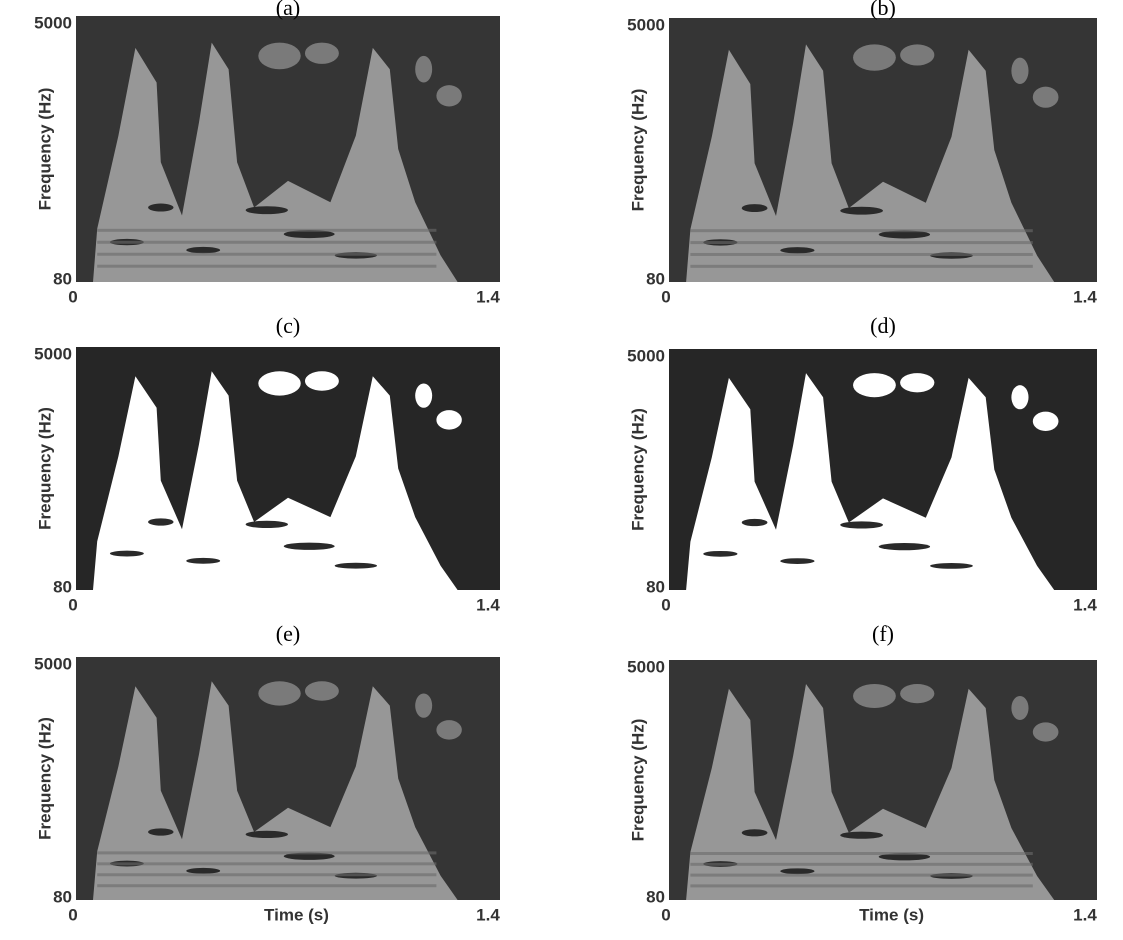  What do you see at coordinates (267, 772) in the screenshot?
I see `panel: (e) 5000 800 1.4 Frequency (Hz) Time (s)` at bounding box center [267, 772].